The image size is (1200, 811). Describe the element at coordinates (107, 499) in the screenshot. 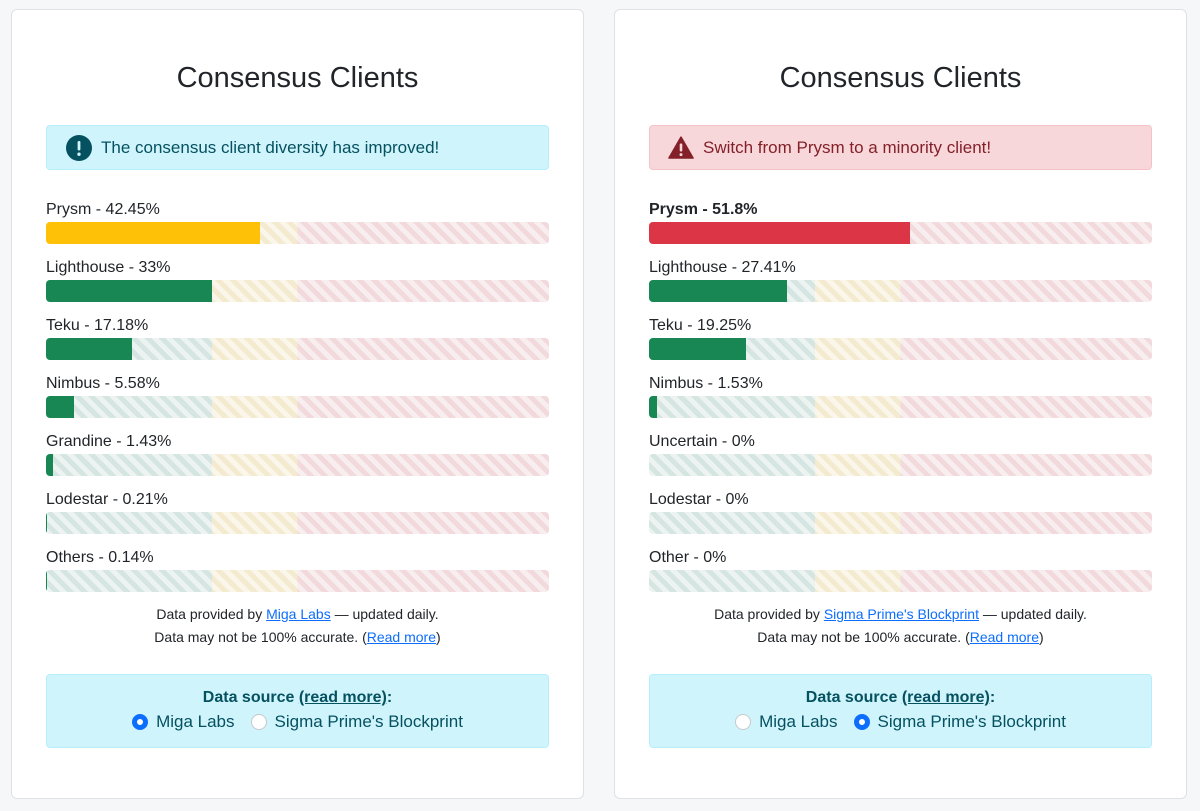

I see `client-label: Lodestar - 0.21%` at that location.